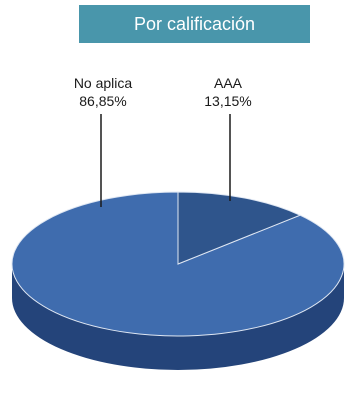  Describe the element at coordinates (239, 228) in the screenshot. I see `pie-slice-aaa` at that location.